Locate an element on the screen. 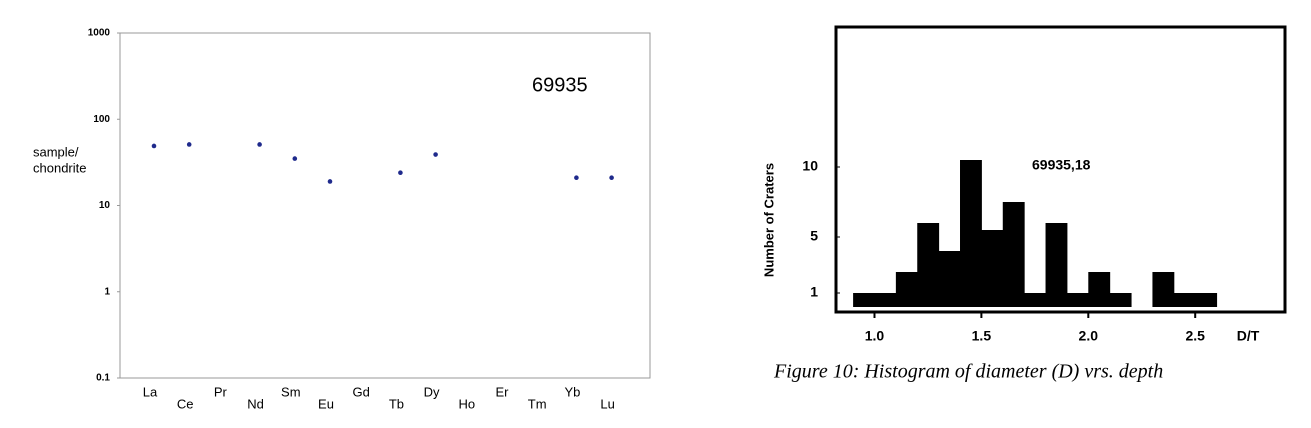 The image size is (1311, 428). x-tick-label: Eu is located at coordinates (326, 403).